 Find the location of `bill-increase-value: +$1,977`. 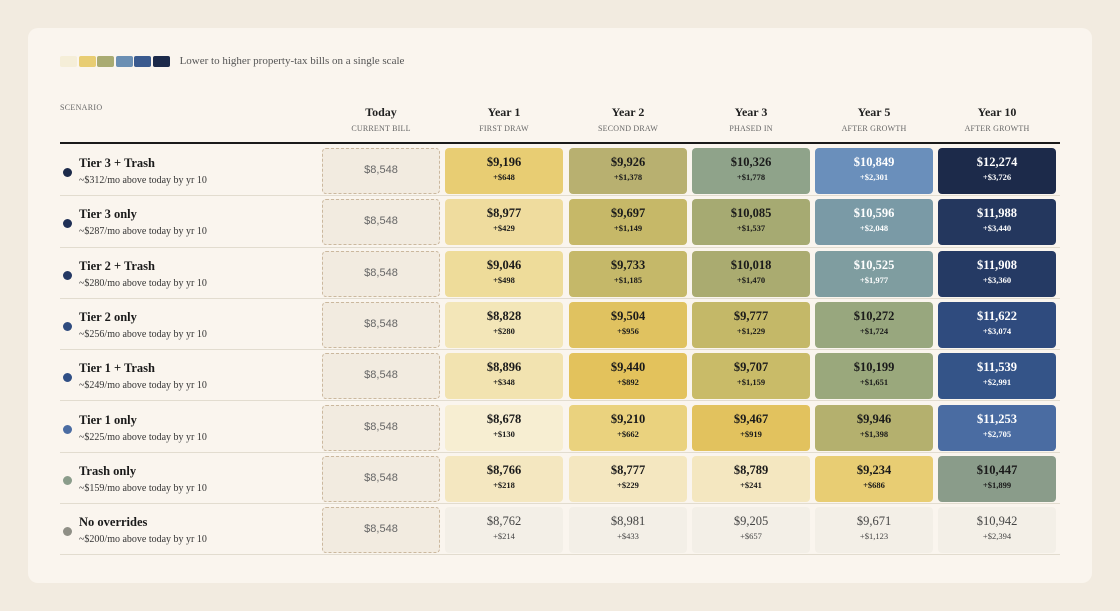

bill-increase-value: +$1,977 is located at coordinates (874, 279).